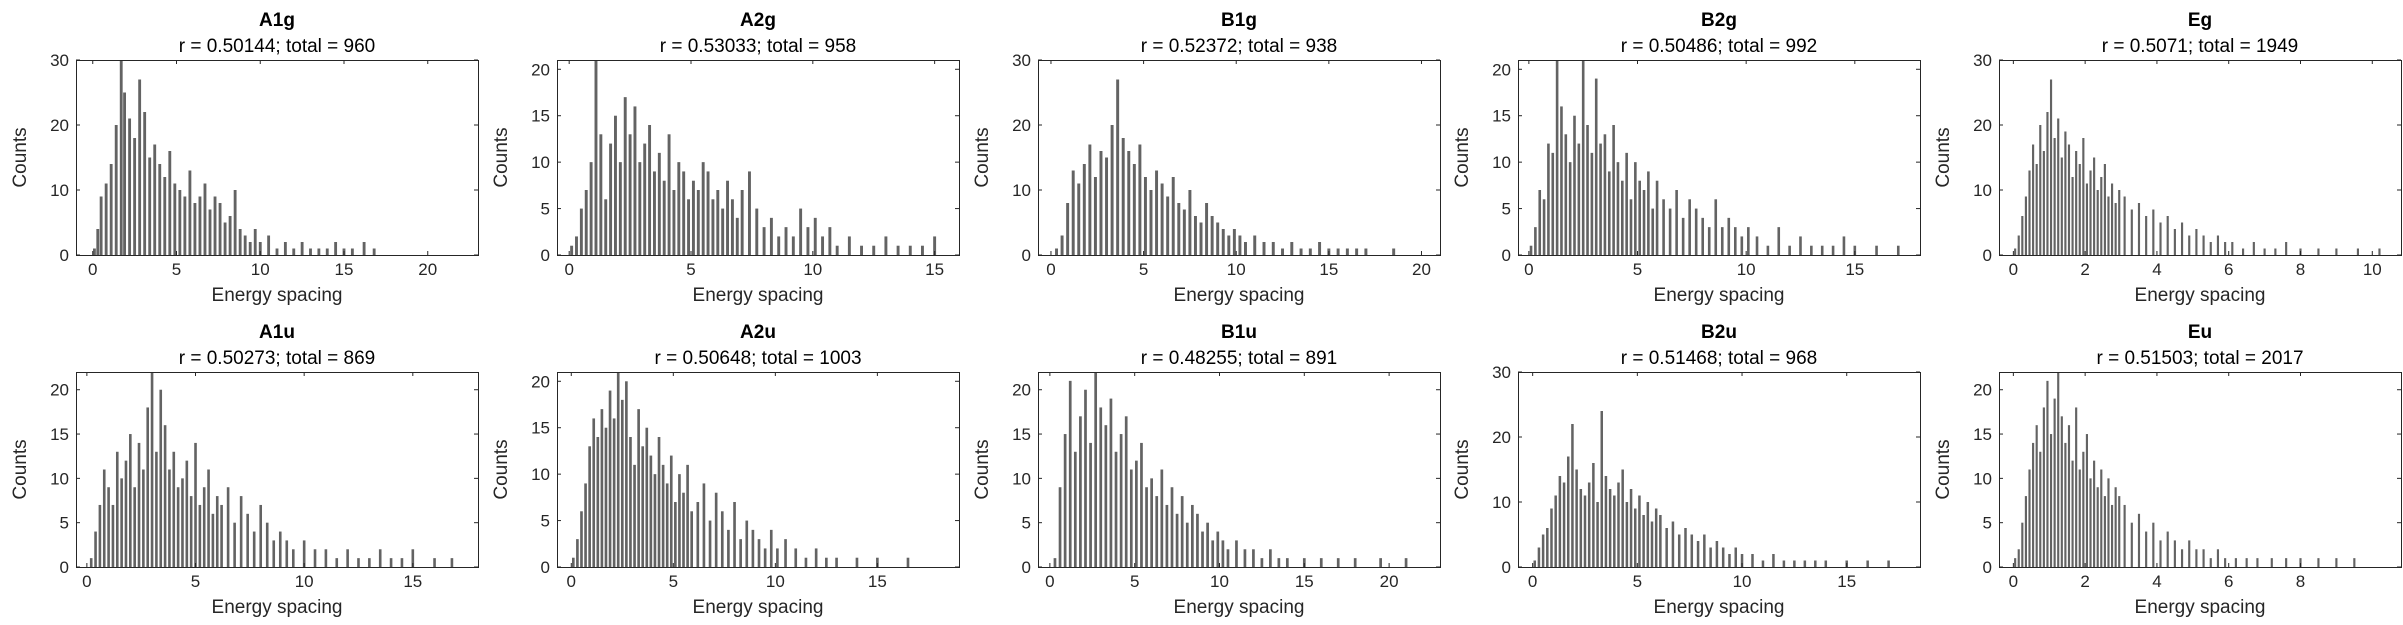 The height and width of the screenshot is (625, 2403). Describe the element at coordinates (86, 581) in the screenshot. I see `x-tick-label: 0` at that location.